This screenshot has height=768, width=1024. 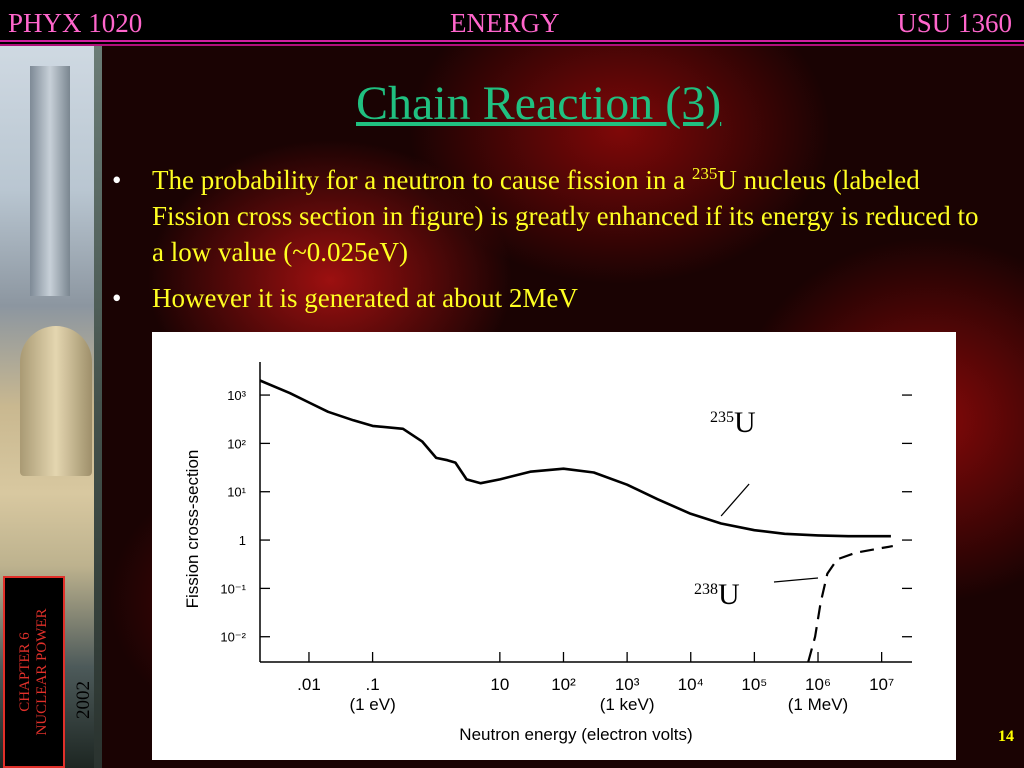 What do you see at coordinates (627, 704) in the screenshot?
I see `x-tick-sublabel: (1 keV)` at bounding box center [627, 704].